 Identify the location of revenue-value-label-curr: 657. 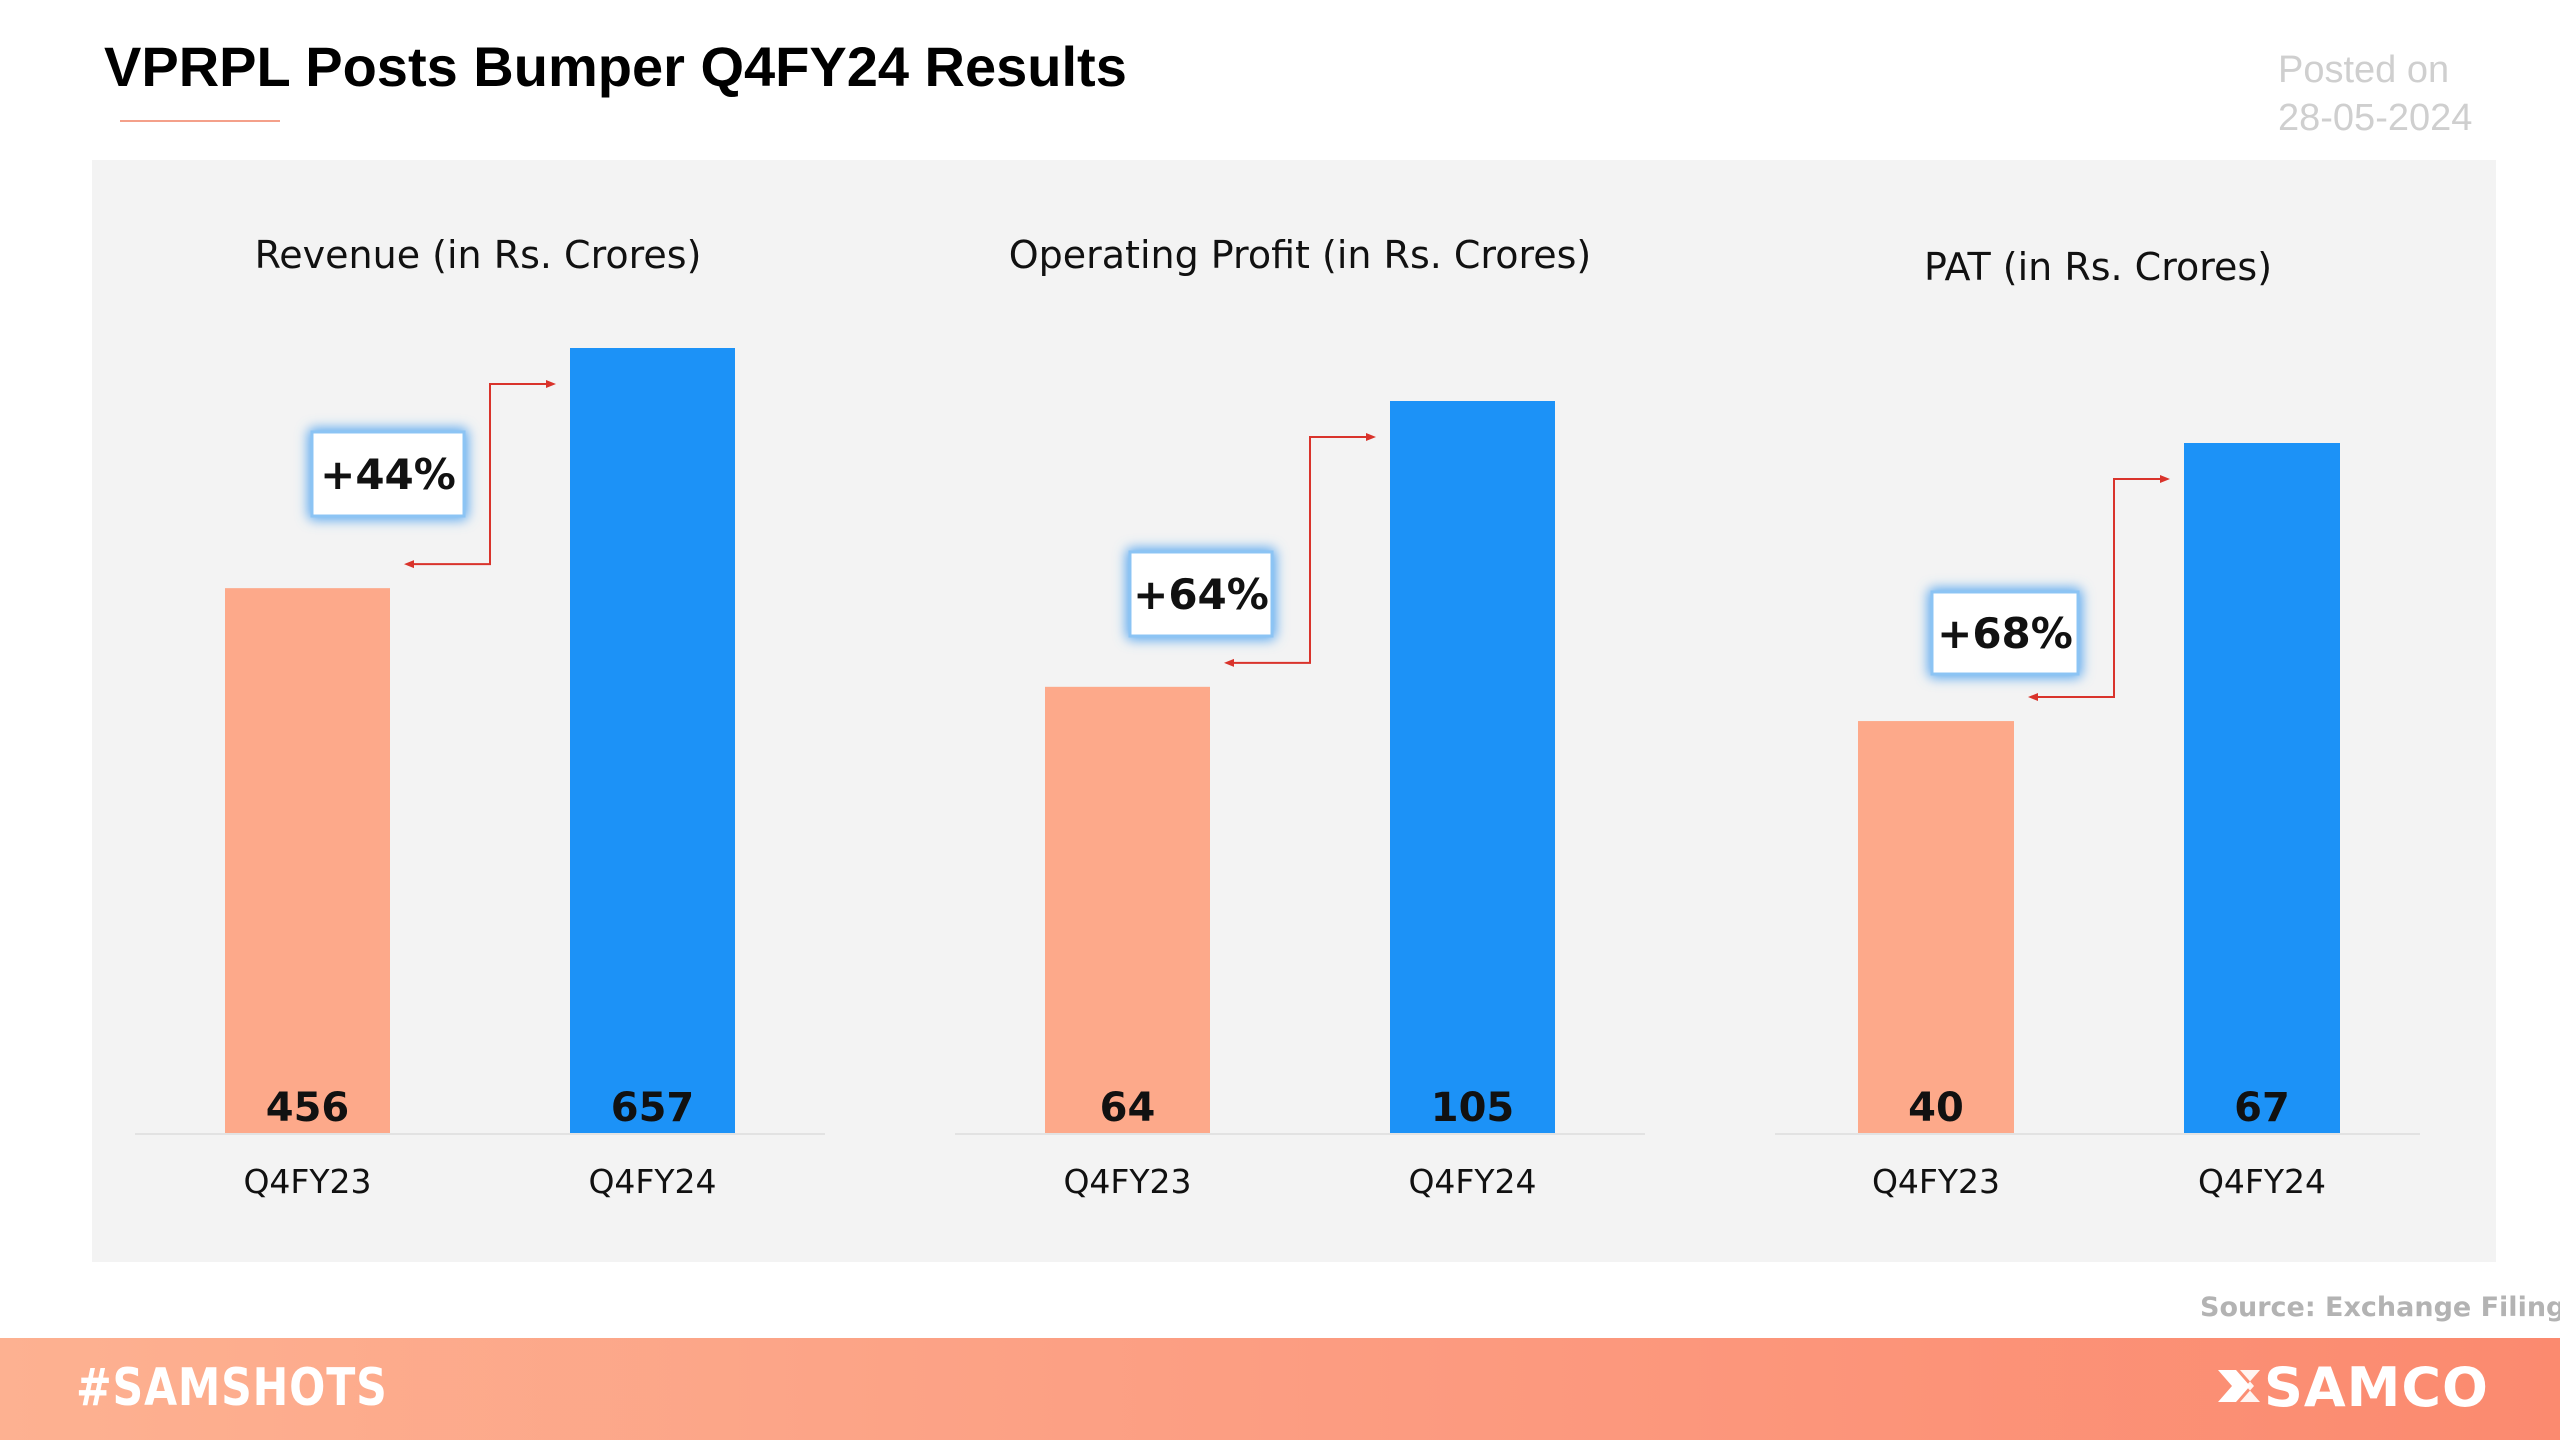
(653, 1108).